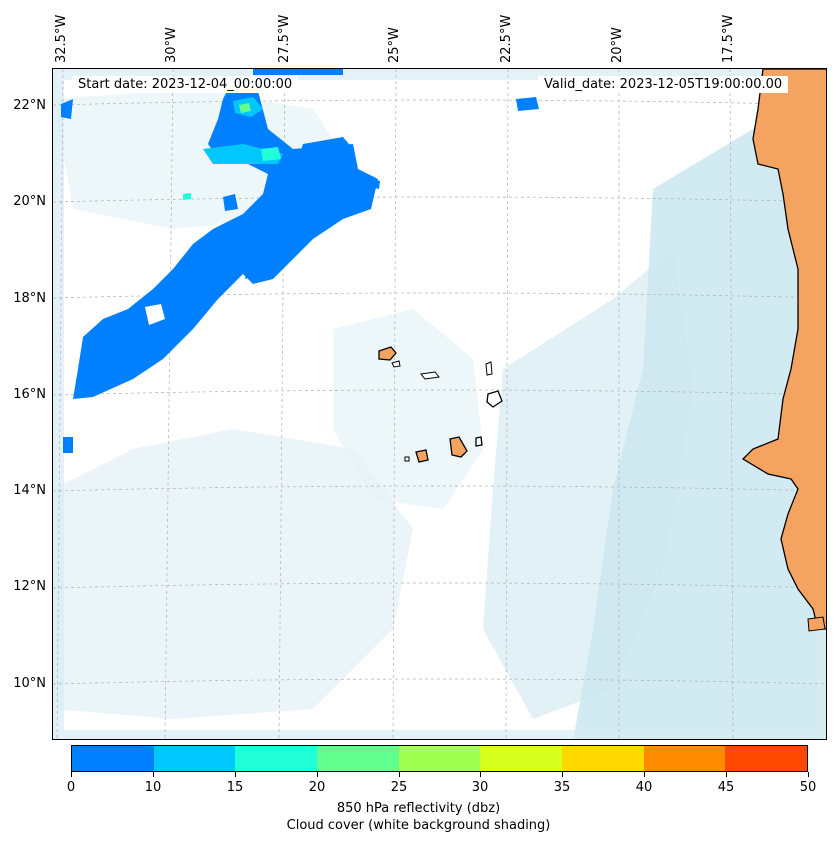 This screenshot has width=837, height=843. I want to click on lat-label-12n: 12°N, so click(29, 586).